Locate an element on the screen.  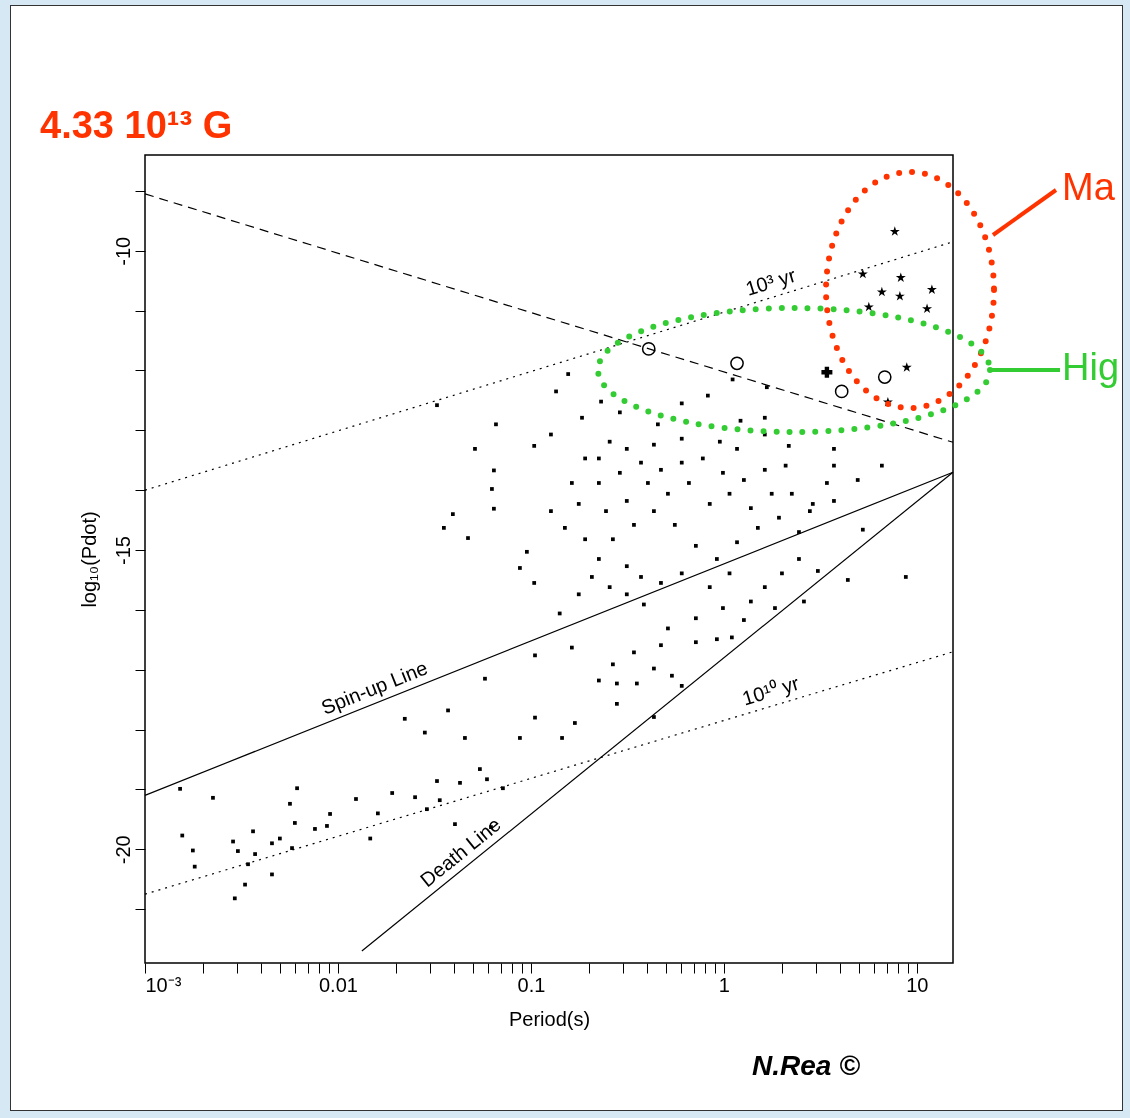
x-tick-label: 0.1 is located at coordinates (531, 984).